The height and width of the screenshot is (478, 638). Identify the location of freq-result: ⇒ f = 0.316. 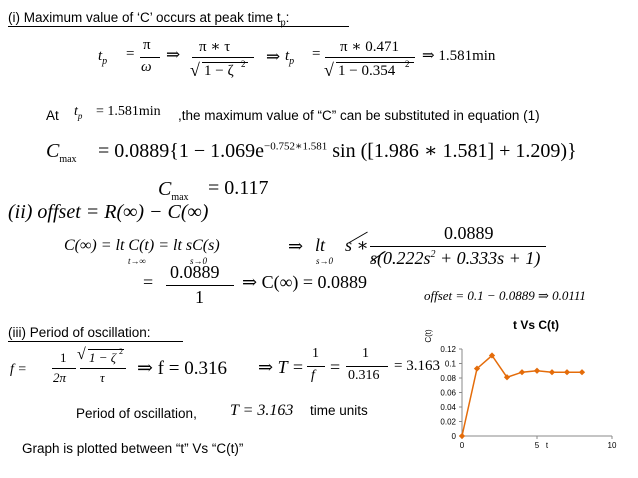
(182, 368).